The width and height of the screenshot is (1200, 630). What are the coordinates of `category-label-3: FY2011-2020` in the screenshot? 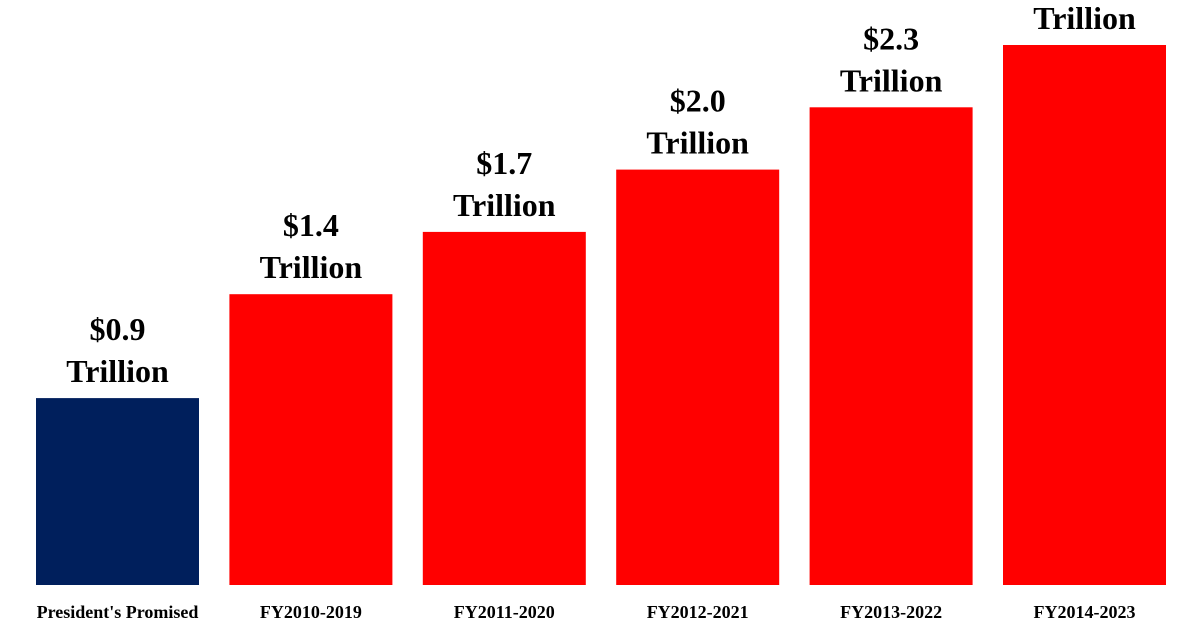 It's located at (504, 612).